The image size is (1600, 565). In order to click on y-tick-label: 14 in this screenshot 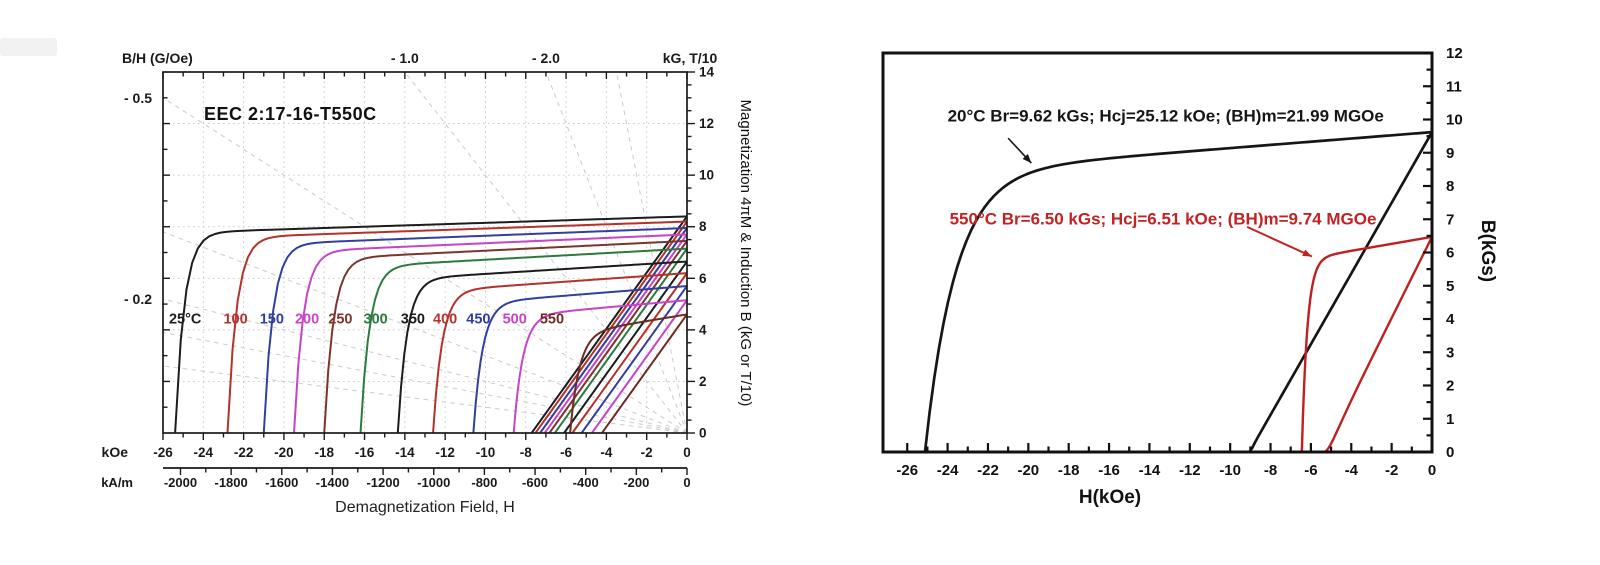, I will do `click(707, 72)`.